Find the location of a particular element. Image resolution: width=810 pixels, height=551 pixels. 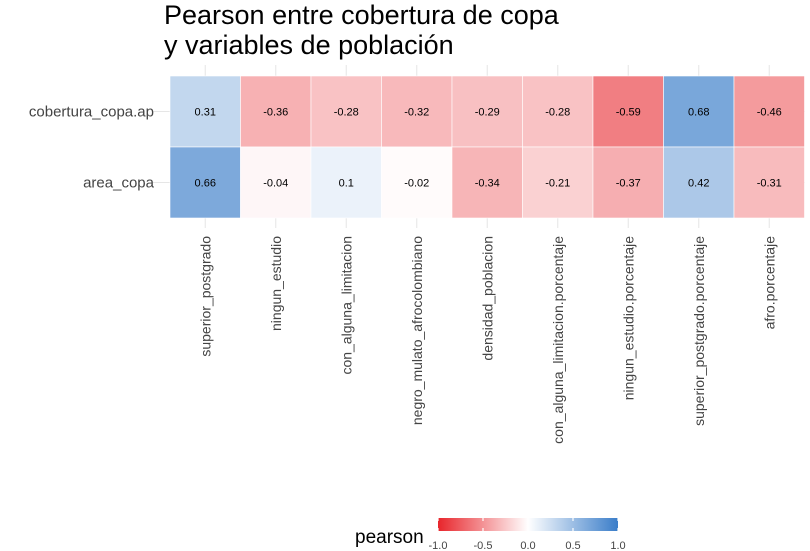

x-tick-label: ningun_estudio is located at coordinates (276, 283).